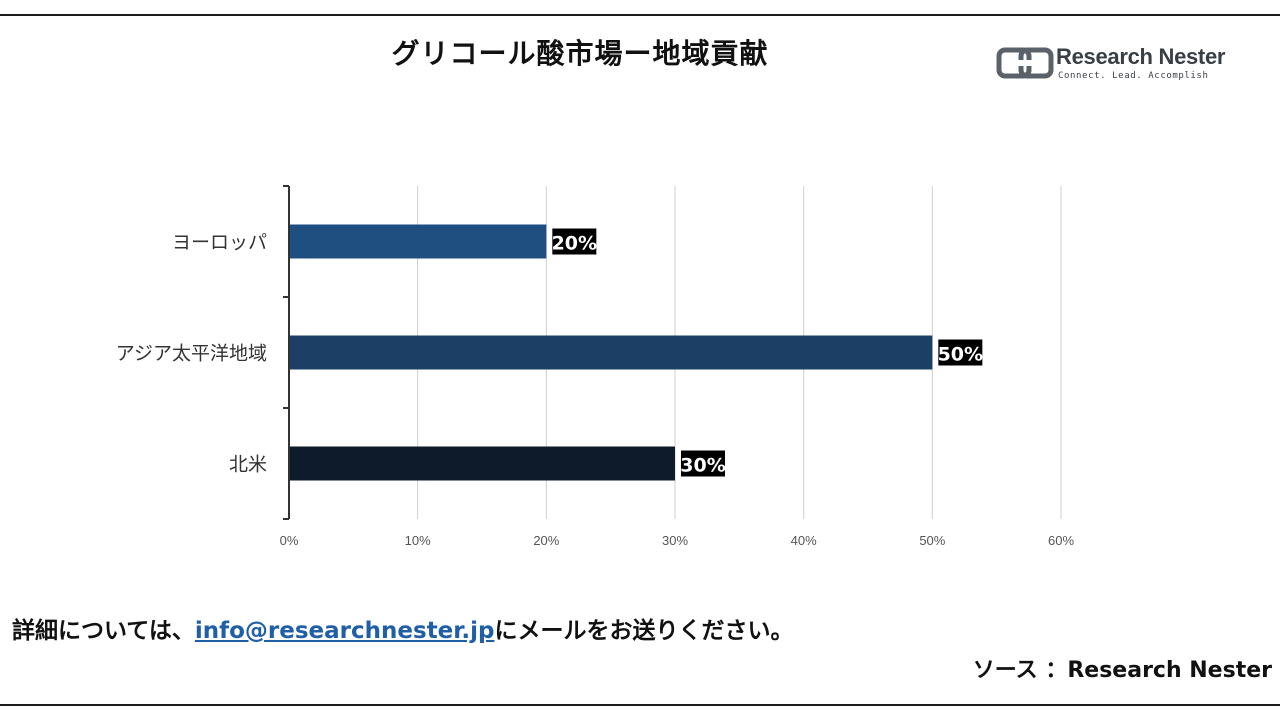 This screenshot has height=720, width=1280. Describe the element at coordinates (219, 243) in the screenshot. I see `category-label: ヨーロッパ` at that location.